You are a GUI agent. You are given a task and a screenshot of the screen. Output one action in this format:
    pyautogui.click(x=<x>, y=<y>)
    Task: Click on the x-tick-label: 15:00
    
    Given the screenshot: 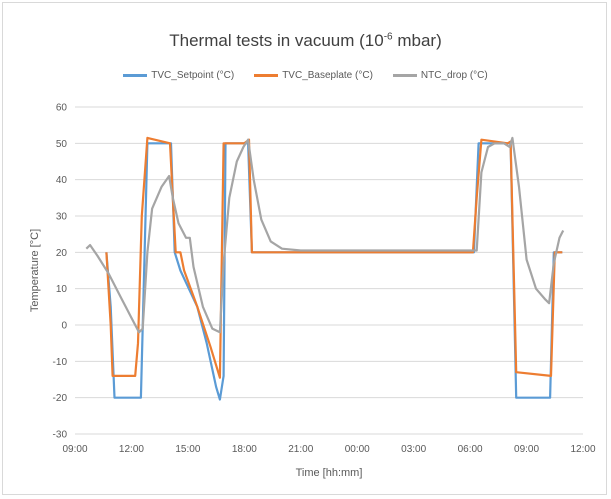 What is the action you would take?
    pyautogui.click(x=187, y=449)
    